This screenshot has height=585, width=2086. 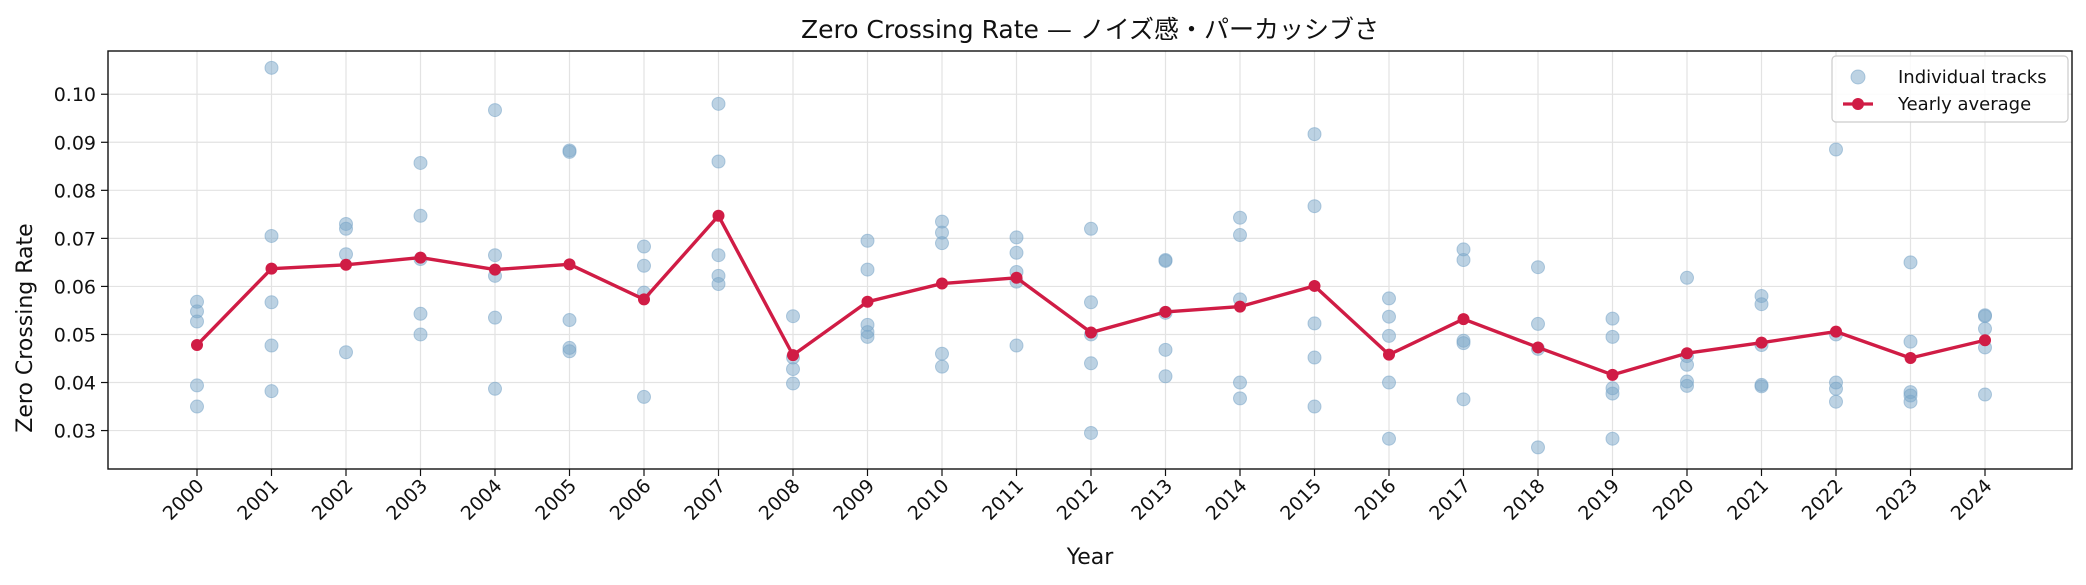 I want to click on legend-scatter-marker, so click(x=1858, y=77).